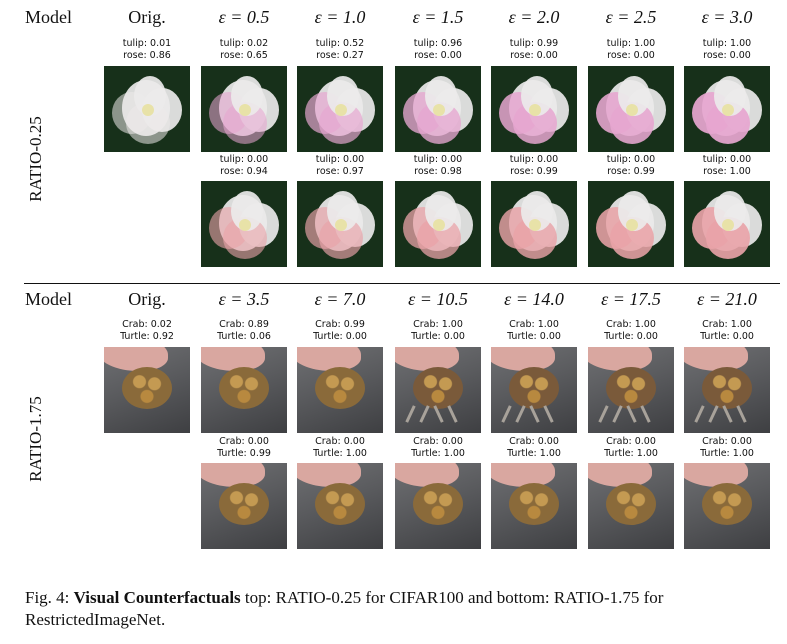 This screenshot has width=787, height=644. What do you see at coordinates (244, 55) in the screenshot?
I see `caption-line: rose: 0.65` at bounding box center [244, 55].